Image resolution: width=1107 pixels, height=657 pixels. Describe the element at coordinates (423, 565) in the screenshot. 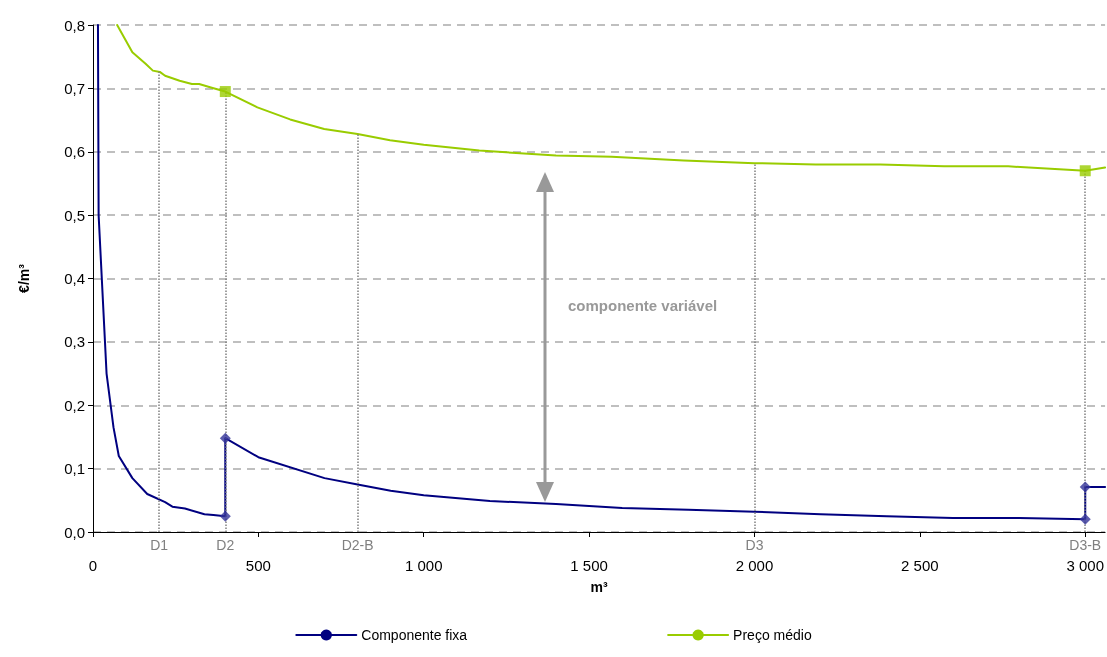

I see `x-tick-label: 1 000` at that location.